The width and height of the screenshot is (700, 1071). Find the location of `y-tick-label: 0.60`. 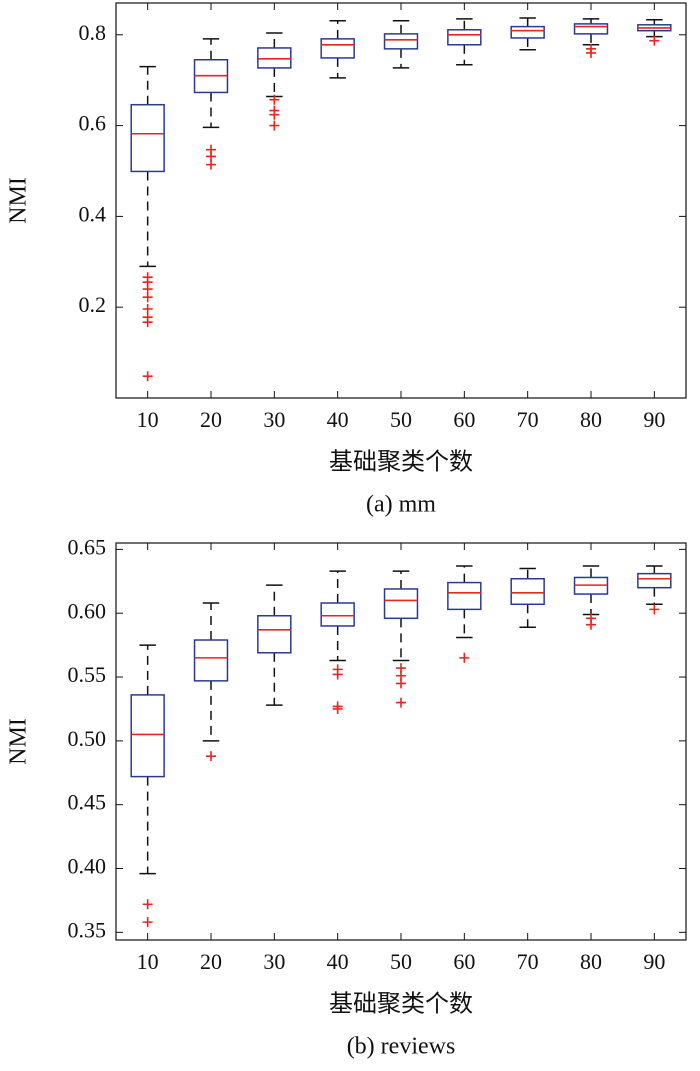

y-tick-label: 0.60 is located at coordinates (87, 610).